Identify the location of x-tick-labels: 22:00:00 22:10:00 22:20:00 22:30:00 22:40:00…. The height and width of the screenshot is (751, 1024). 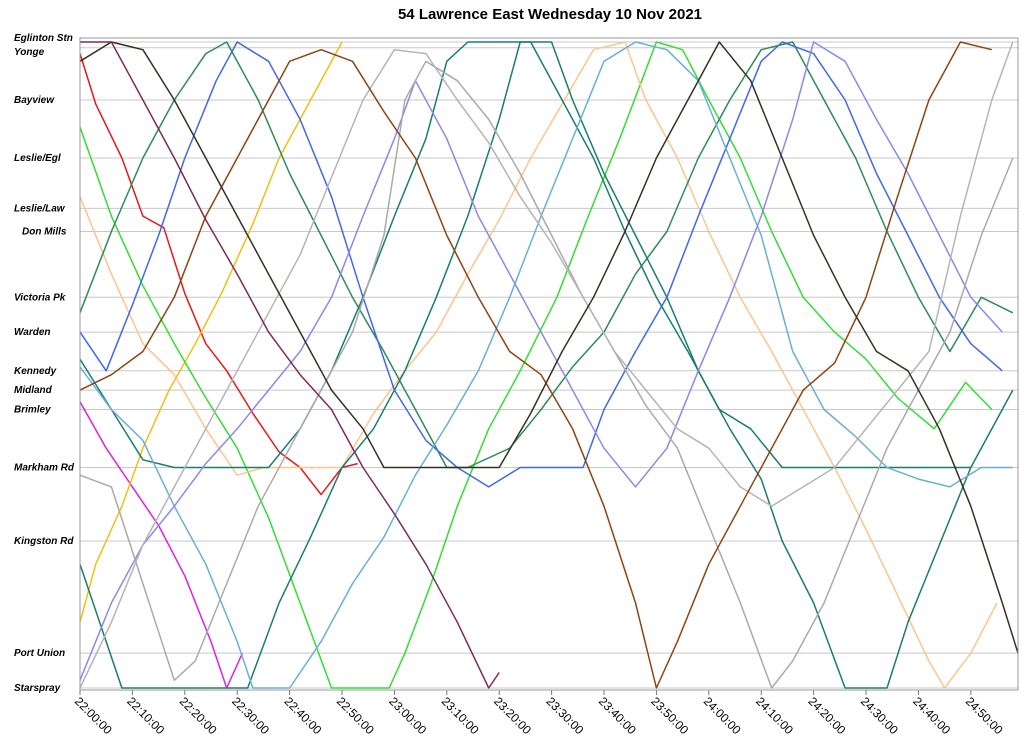
(539, 715).